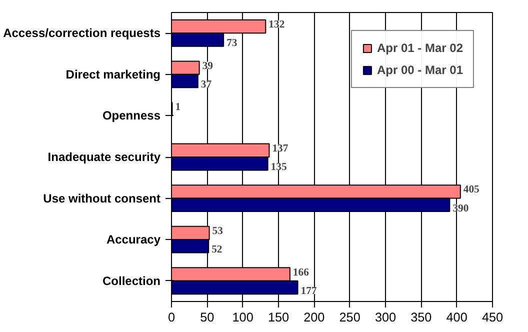 The height and width of the screenshot is (332, 528). What do you see at coordinates (301, 272) in the screenshot?
I see `data-label: 166` at bounding box center [301, 272].